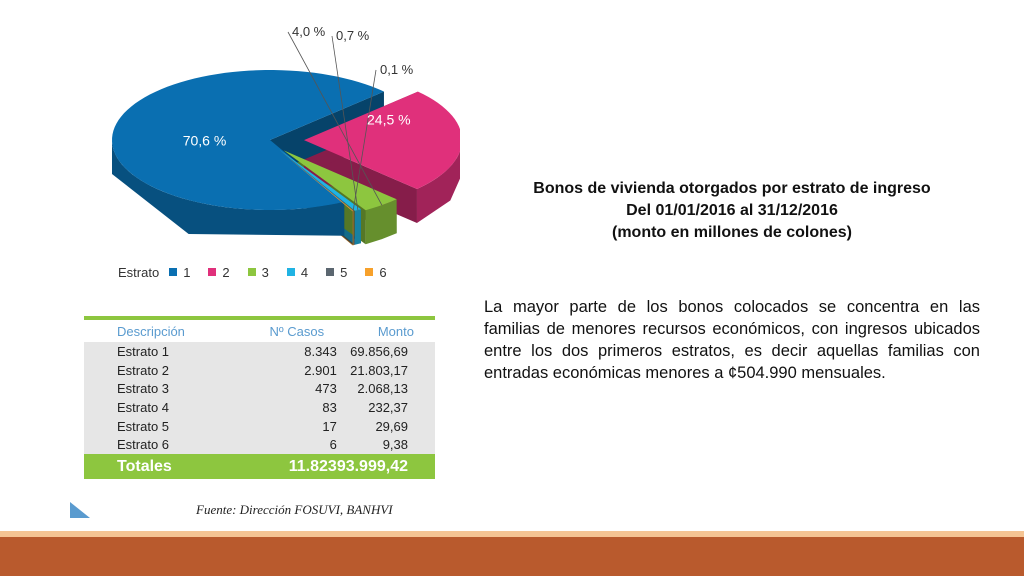 Image resolution: width=1024 pixels, height=576 pixels. I want to click on header-descripcion: Descripción, so click(160, 329).